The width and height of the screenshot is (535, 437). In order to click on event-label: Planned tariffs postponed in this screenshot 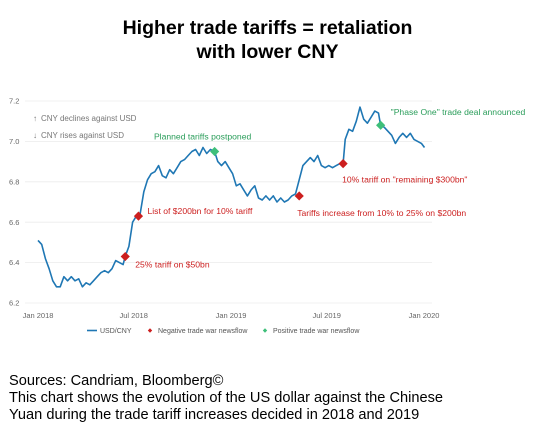, I will do `click(203, 137)`.